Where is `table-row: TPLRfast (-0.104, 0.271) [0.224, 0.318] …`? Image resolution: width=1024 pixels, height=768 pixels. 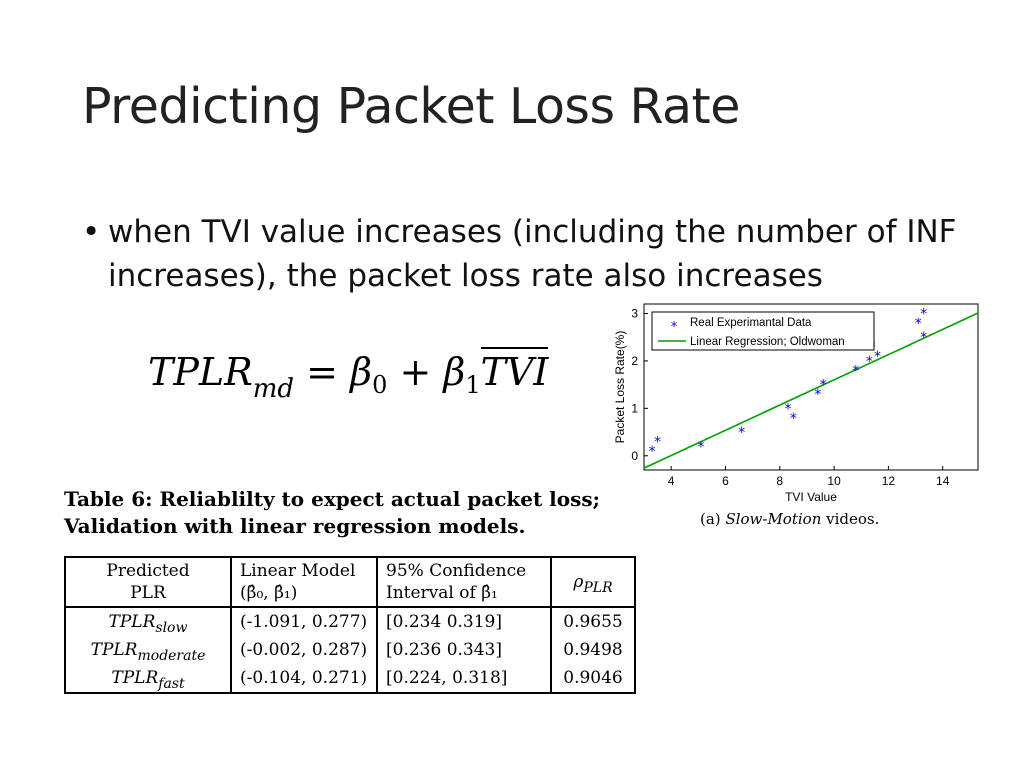
table-row: TPLRfast (-0.104, 0.271) [0.224, 0.318] … is located at coordinates (350, 679).